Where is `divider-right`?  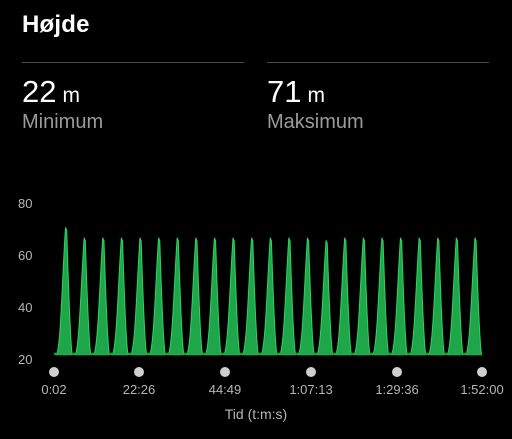 divider-right is located at coordinates (378, 62).